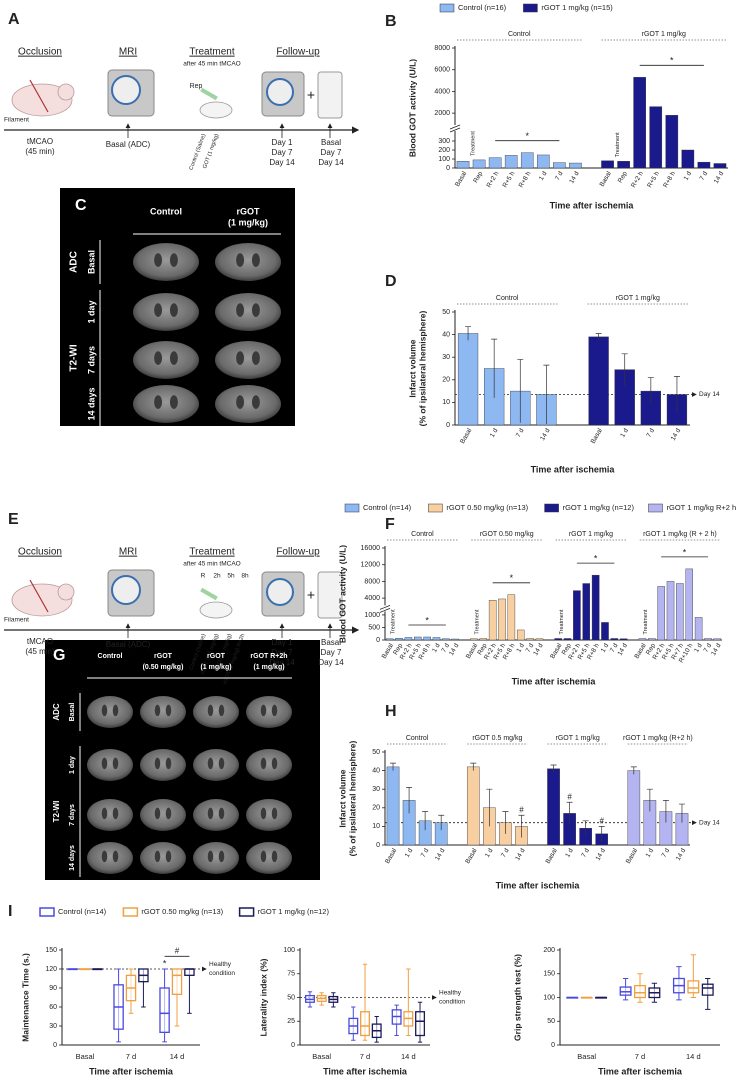 The width and height of the screenshot is (736, 1081). Describe the element at coordinates (549, 997) in the screenshot. I see `y-tick-label: 100` at that location.